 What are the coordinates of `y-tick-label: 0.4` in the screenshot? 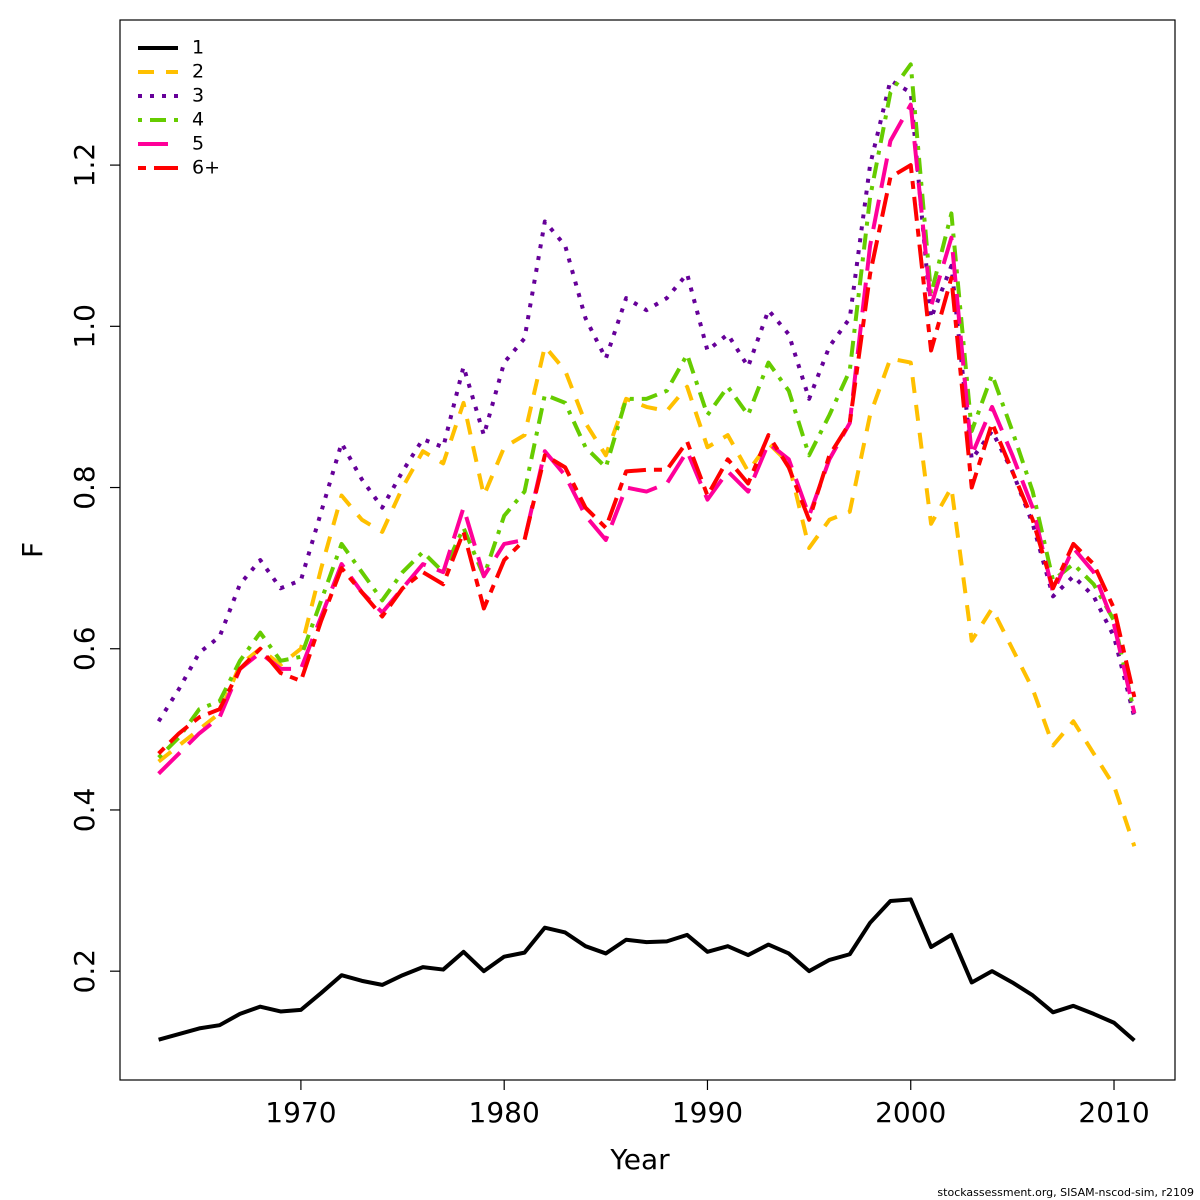 It's located at (84, 810).